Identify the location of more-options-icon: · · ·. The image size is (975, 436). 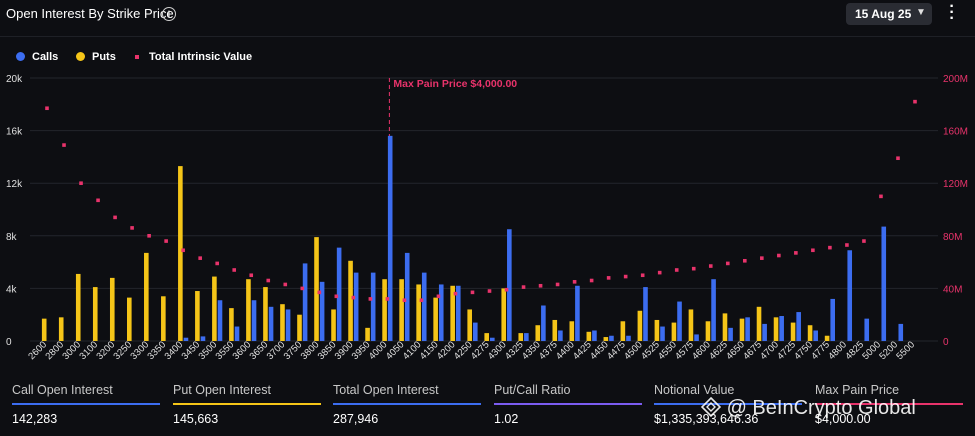
(952, 13).